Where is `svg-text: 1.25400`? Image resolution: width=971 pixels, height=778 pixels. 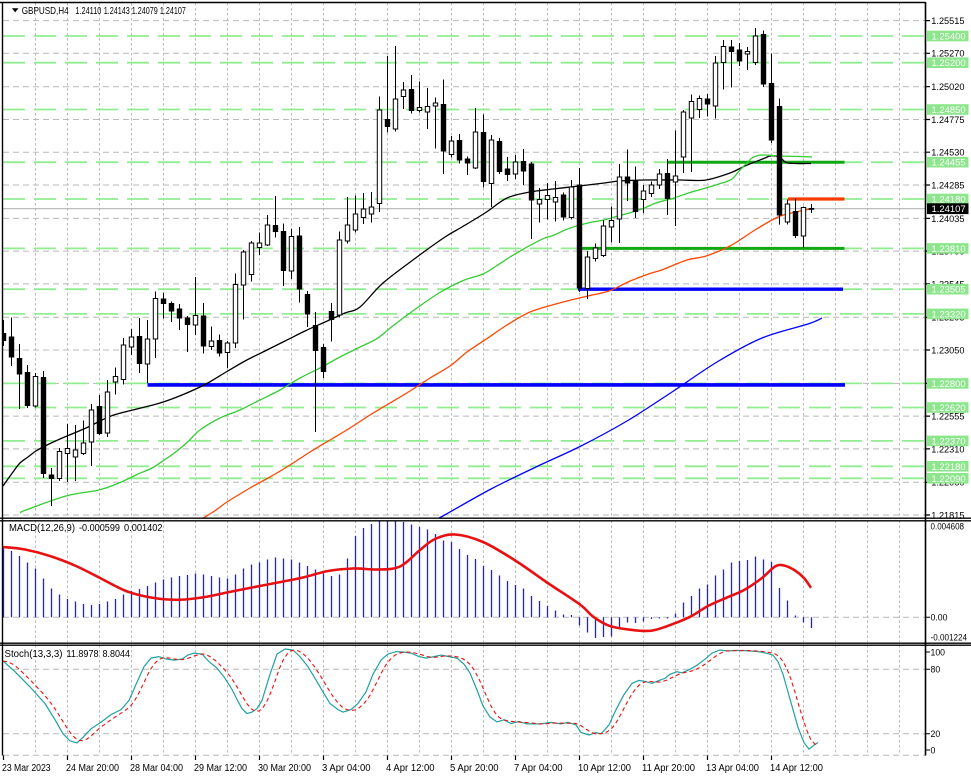 svg-text: 1.25400 is located at coordinates (949, 37).